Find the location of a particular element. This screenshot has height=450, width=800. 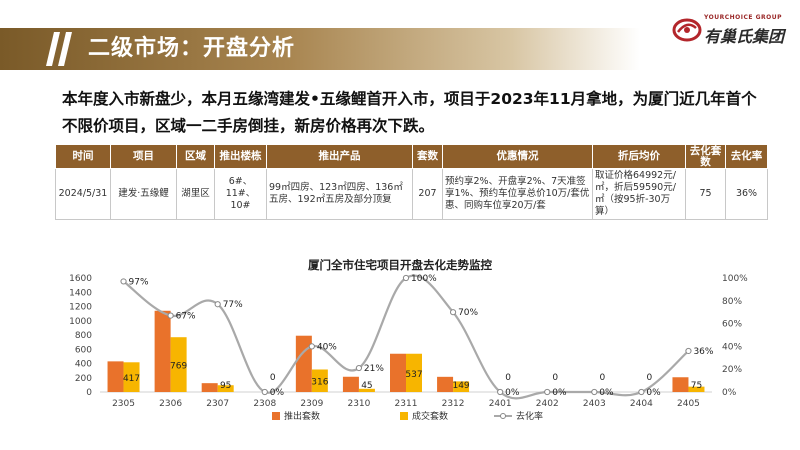

nest-logo-icon is located at coordinates (687, 30).